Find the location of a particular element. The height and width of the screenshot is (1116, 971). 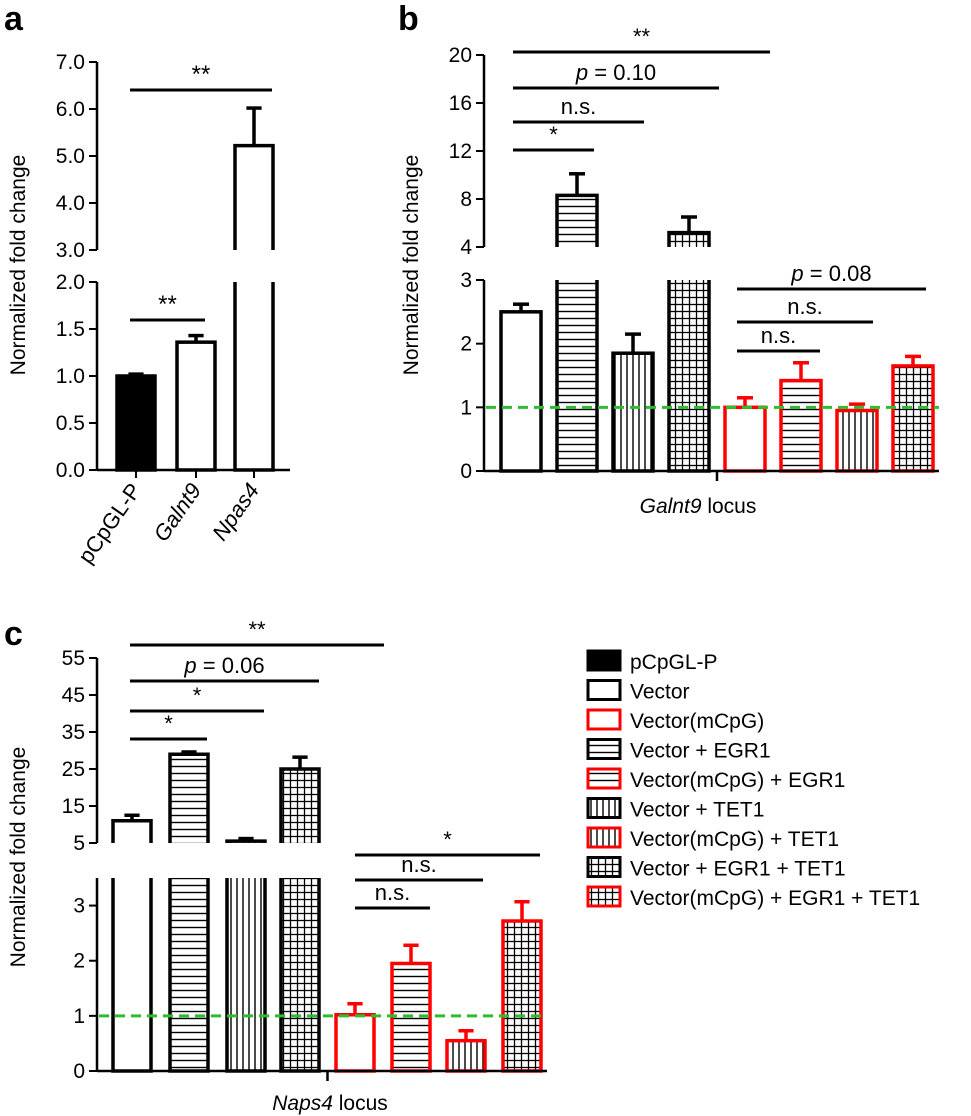

panel-c-significance-label: ** is located at coordinates (257, 629).